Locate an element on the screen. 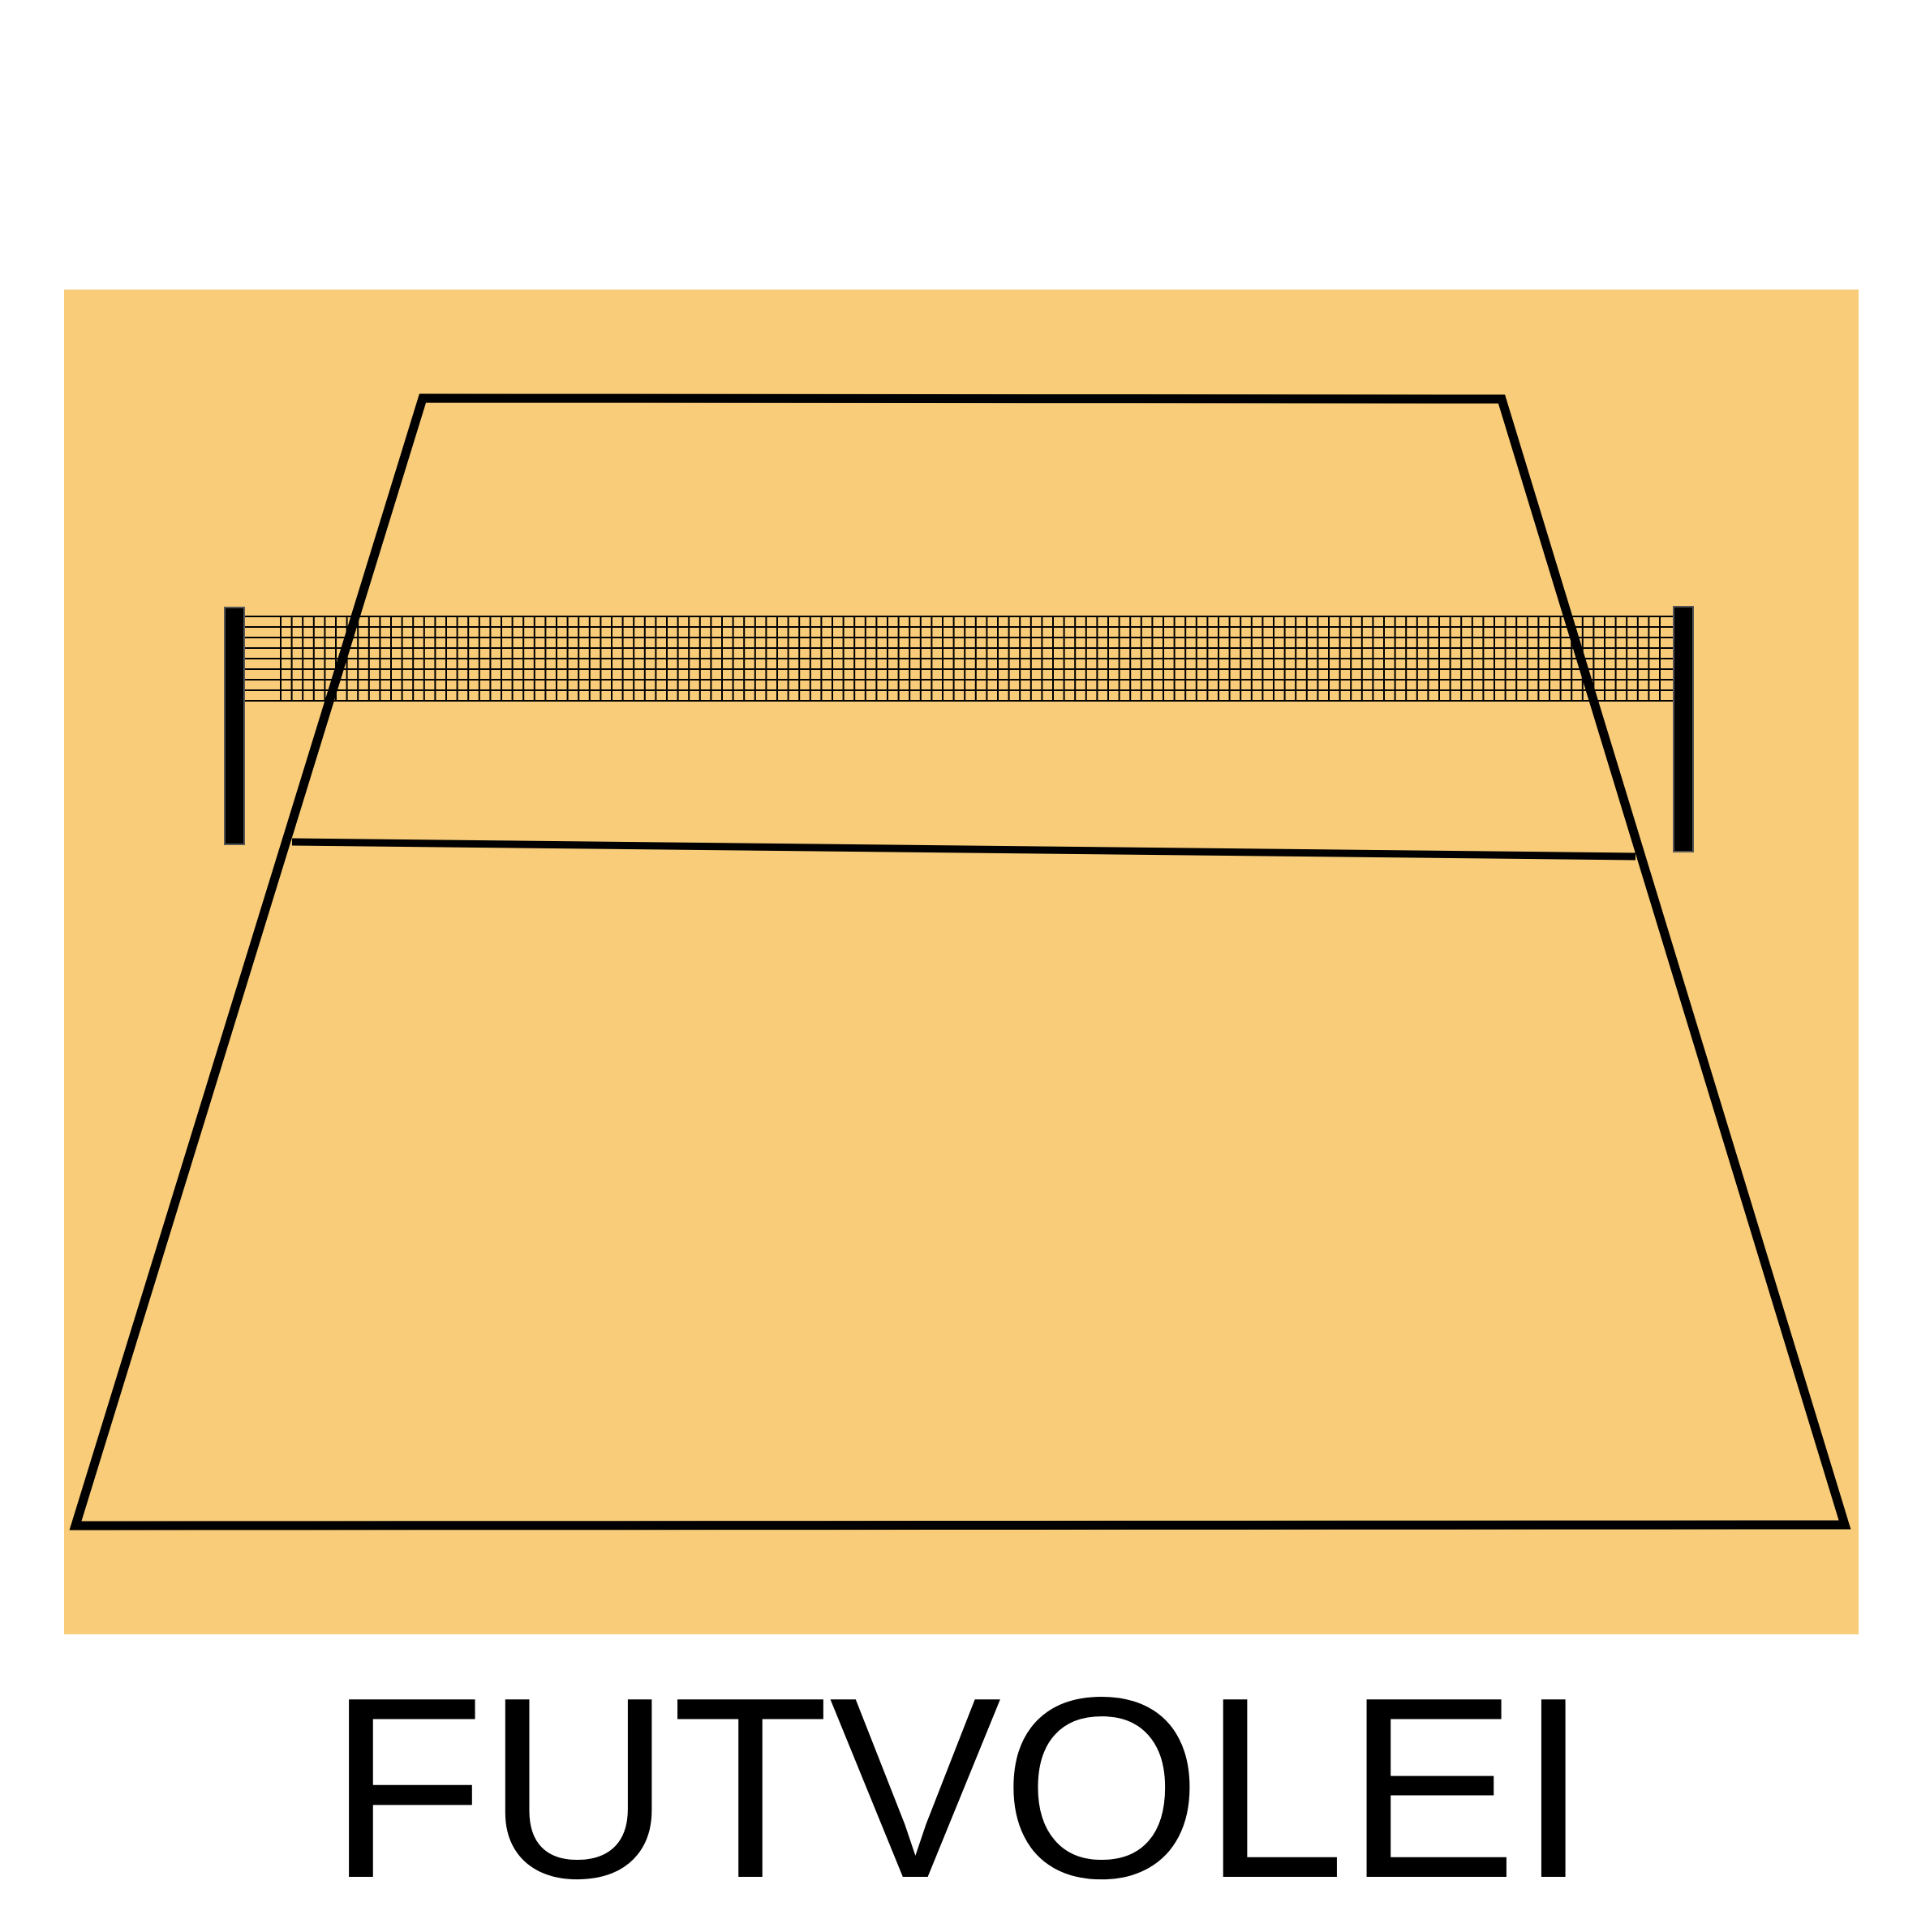 The image size is (1917, 1932). center-line is located at coordinates (963, 849).